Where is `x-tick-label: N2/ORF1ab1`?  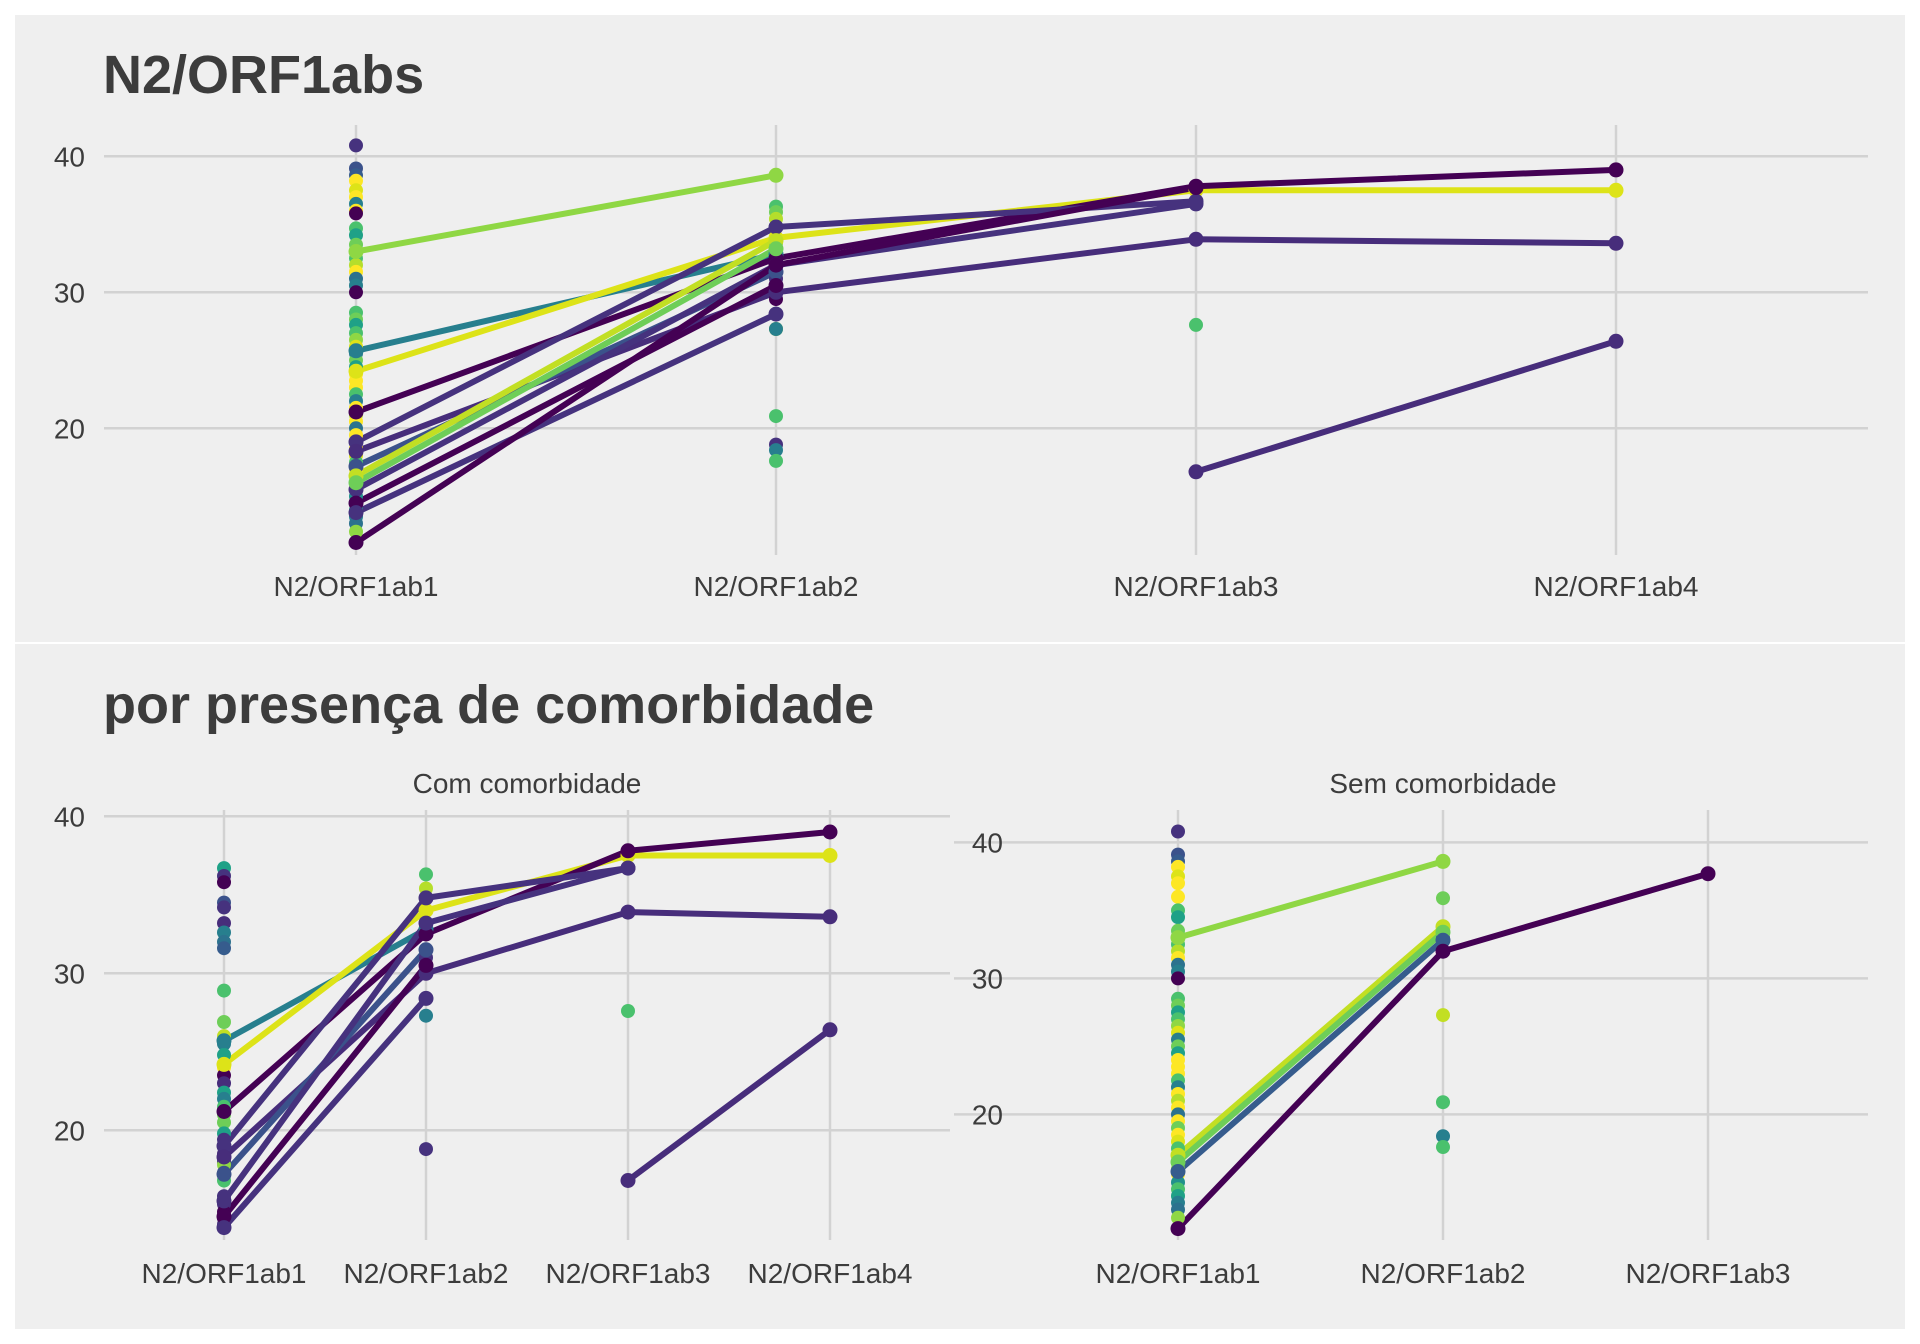
x-tick-label: N2/ORF1ab1 is located at coordinates (224, 1273).